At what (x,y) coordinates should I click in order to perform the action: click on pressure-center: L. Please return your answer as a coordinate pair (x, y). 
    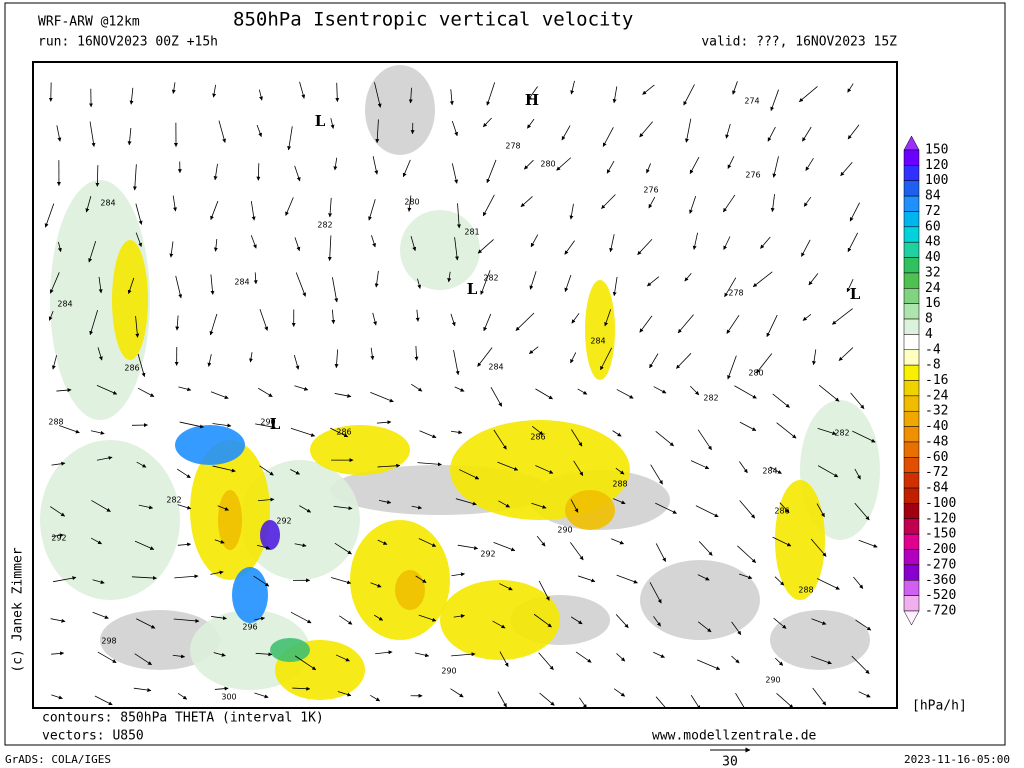
    Looking at the image, I should click on (472, 289).